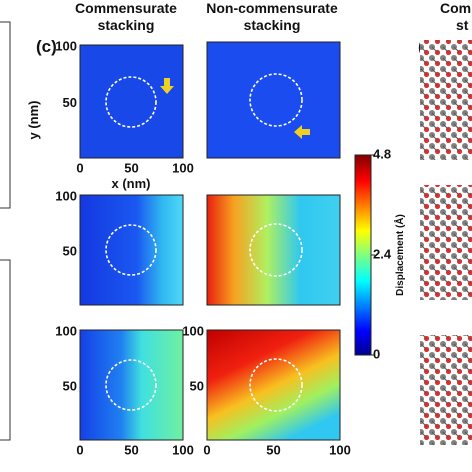 The width and height of the screenshot is (472, 472). What do you see at coordinates (235, 108) in the screenshot?
I see `arrows` at bounding box center [235, 108].